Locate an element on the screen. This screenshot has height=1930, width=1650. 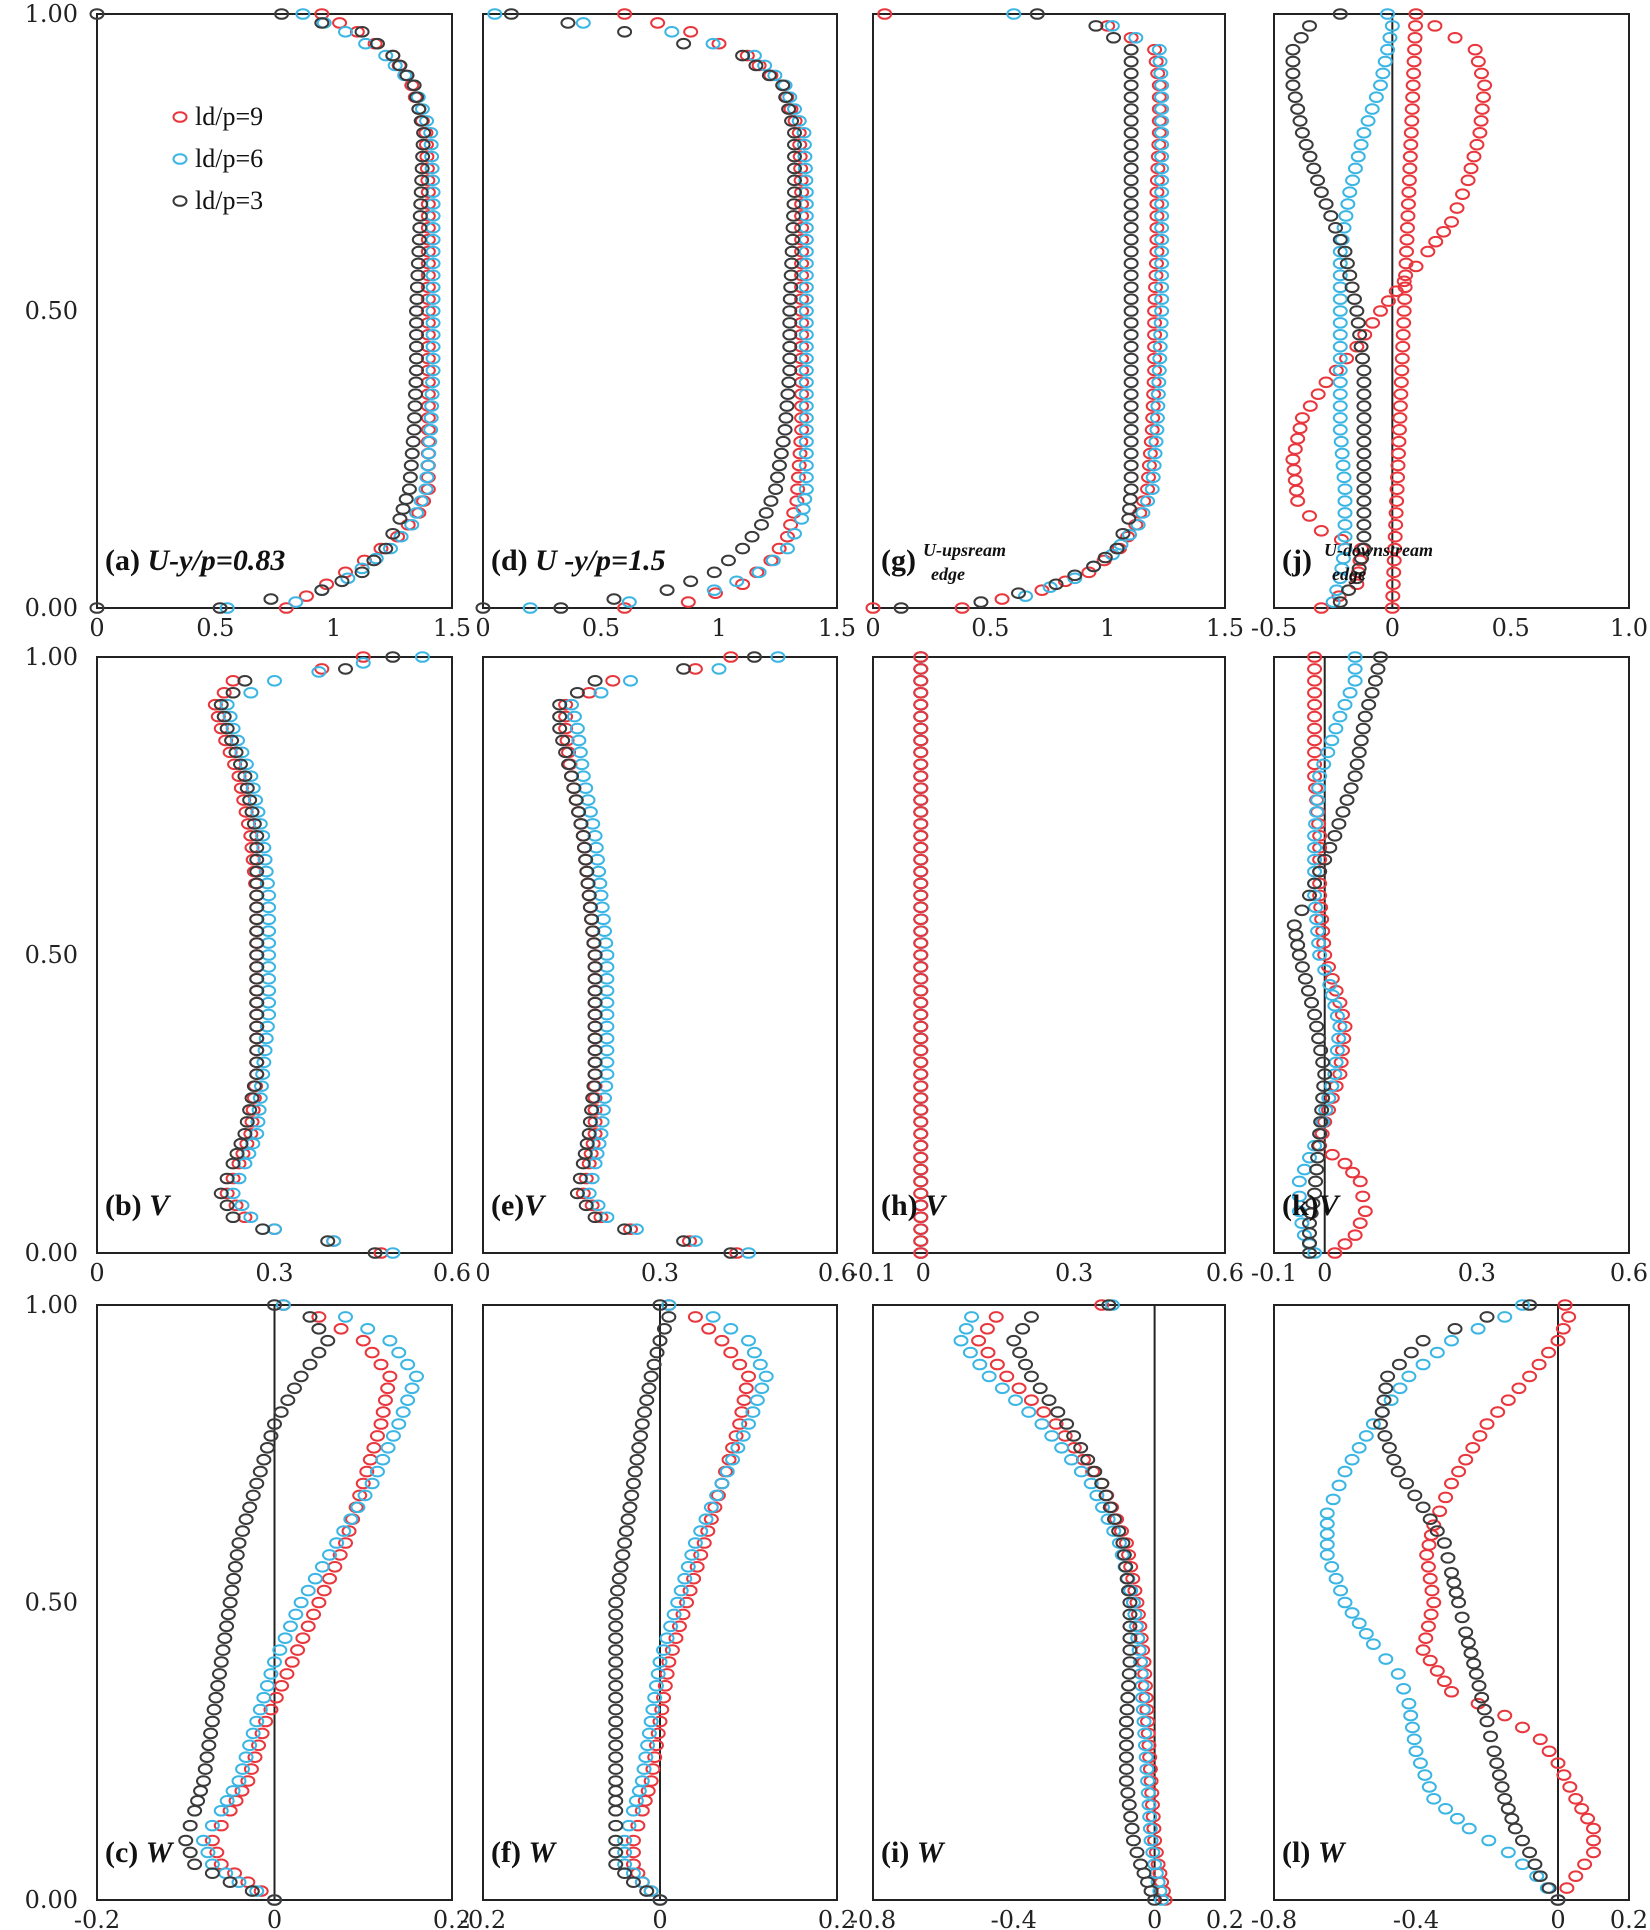
panel-i: -0.8 -0.4 0 0.2(i) W is located at coordinates (1047, 1614).